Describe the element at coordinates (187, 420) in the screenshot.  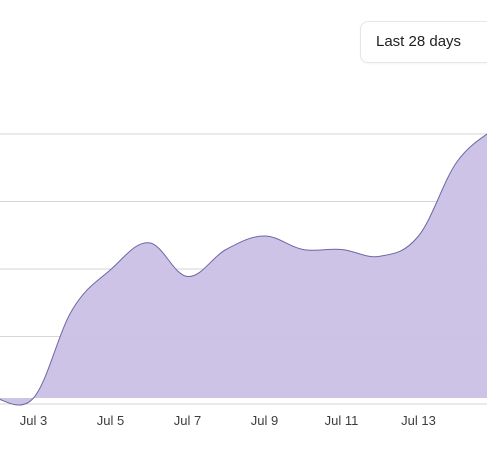
I see `x-tick-label: Jul 7` at that location.